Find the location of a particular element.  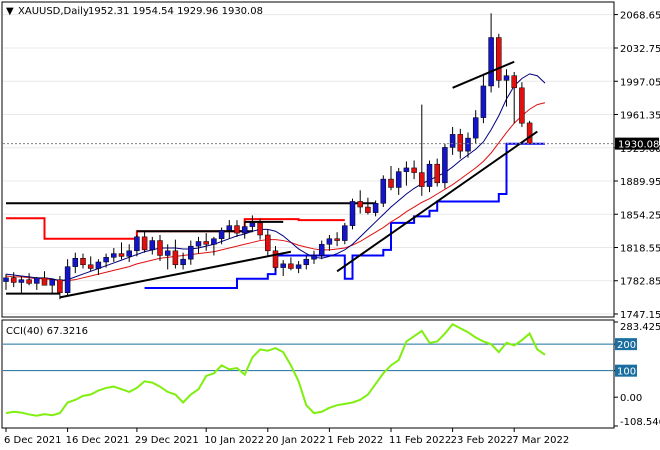

price-tick-label: 1997.05 is located at coordinates (640, 82).